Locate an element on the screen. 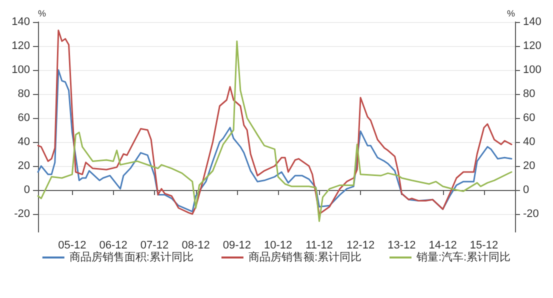  y2-tick-label: 20 is located at coordinates (529, 166).